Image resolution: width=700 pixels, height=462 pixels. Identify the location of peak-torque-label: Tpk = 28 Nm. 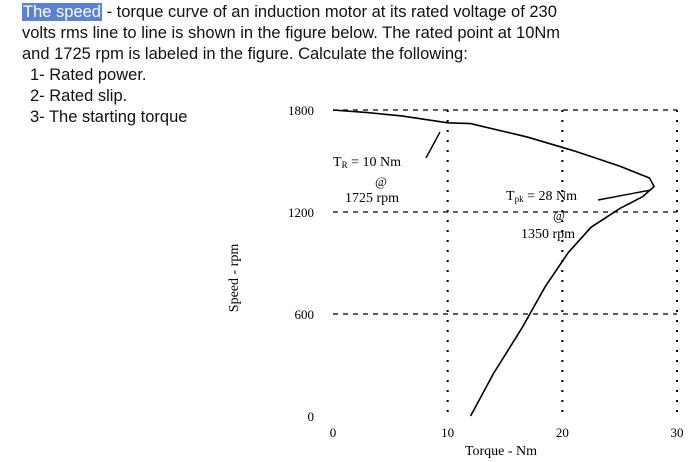
(541, 196).